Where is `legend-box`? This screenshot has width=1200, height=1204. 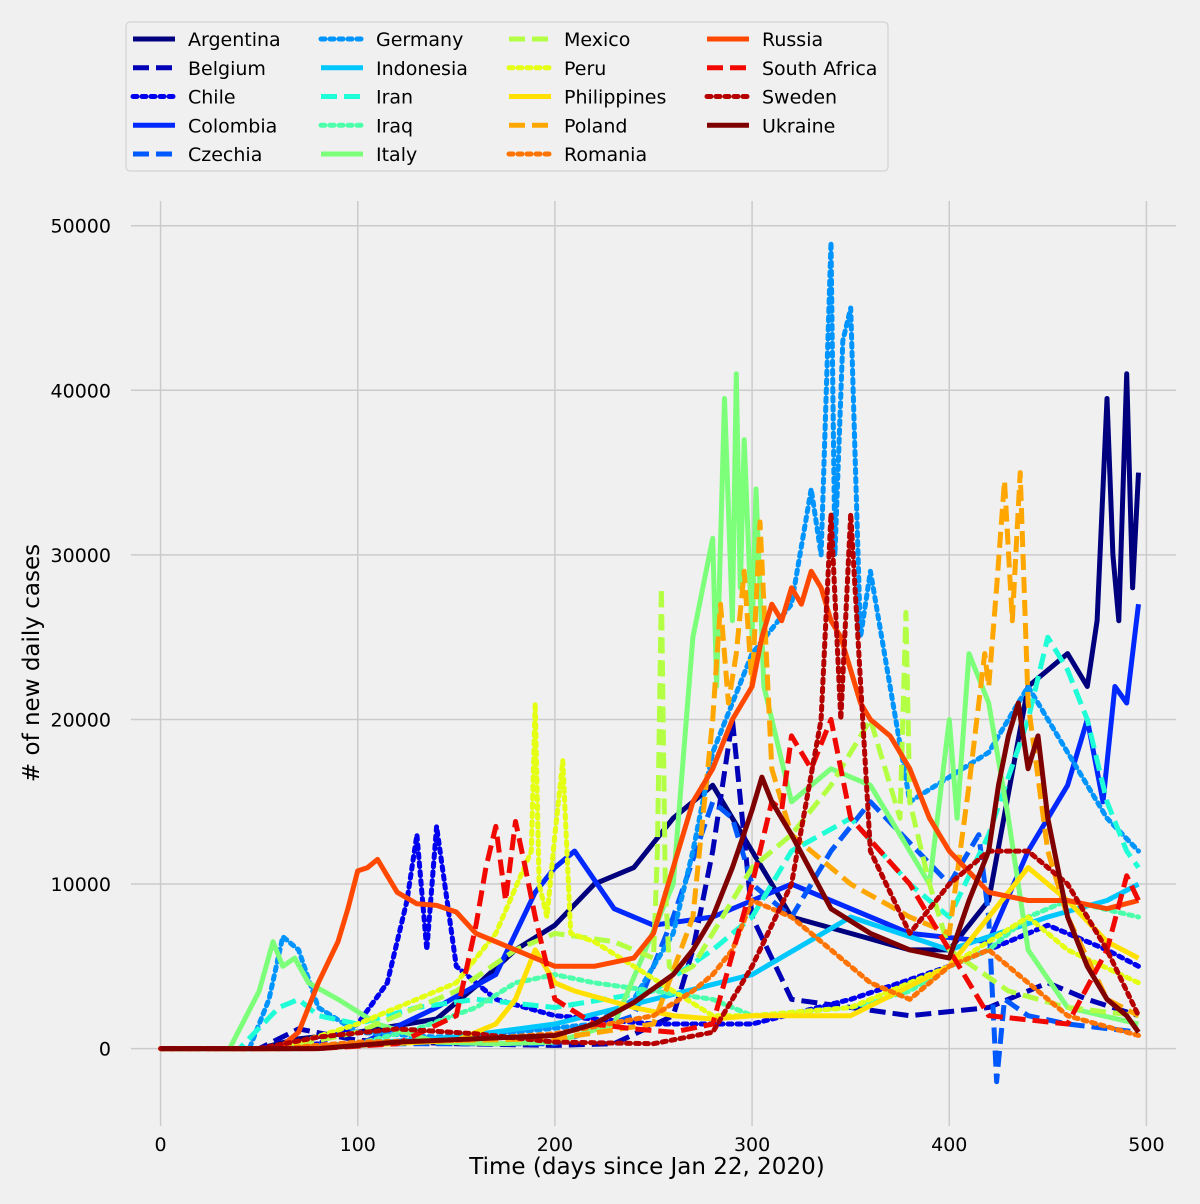
legend-box is located at coordinates (507, 96).